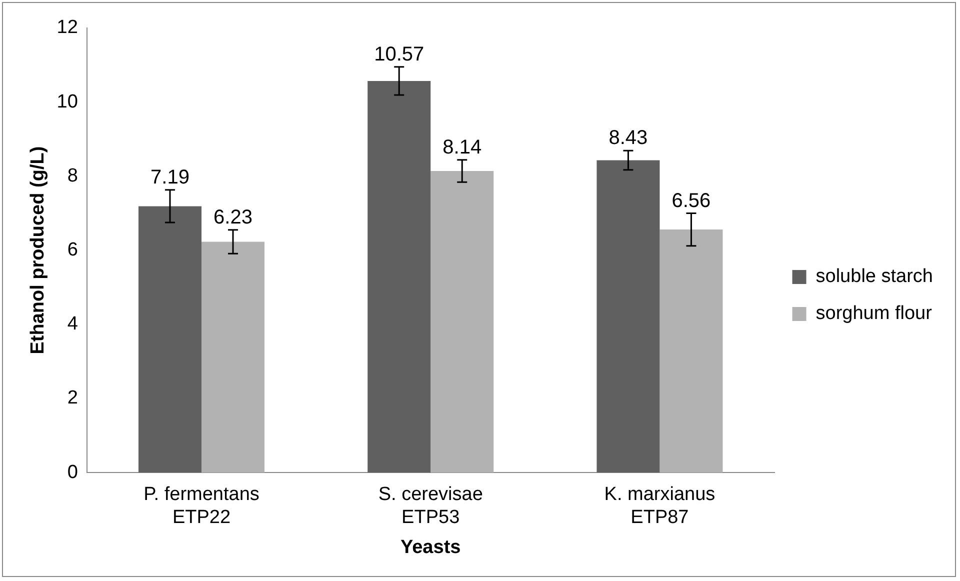 Image resolution: width=960 pixels, height=581 pixels. What do you see at coordinates (628, 138) in the screenshot?
I see `data-label: 8.43` at bounding box center [628, 138].